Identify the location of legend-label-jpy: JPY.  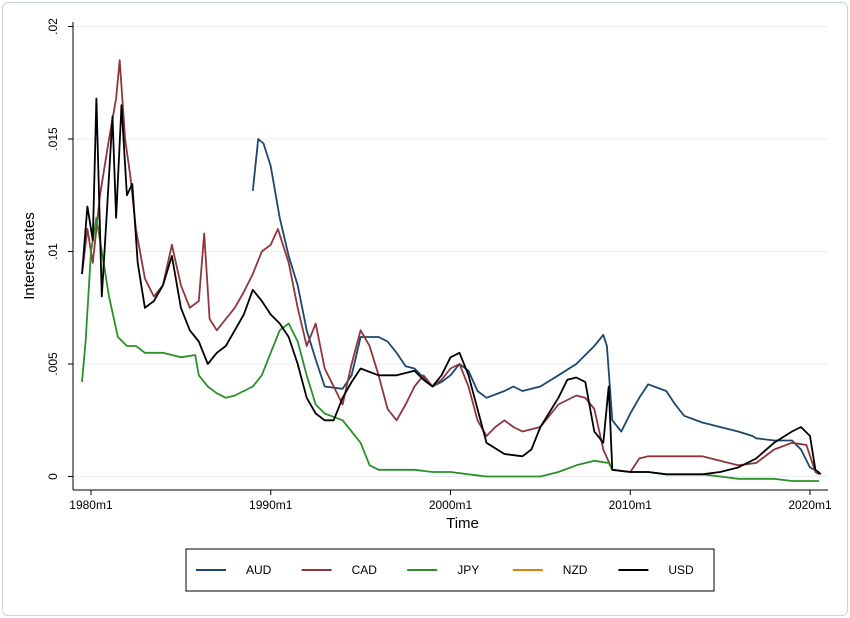
(468, 570).